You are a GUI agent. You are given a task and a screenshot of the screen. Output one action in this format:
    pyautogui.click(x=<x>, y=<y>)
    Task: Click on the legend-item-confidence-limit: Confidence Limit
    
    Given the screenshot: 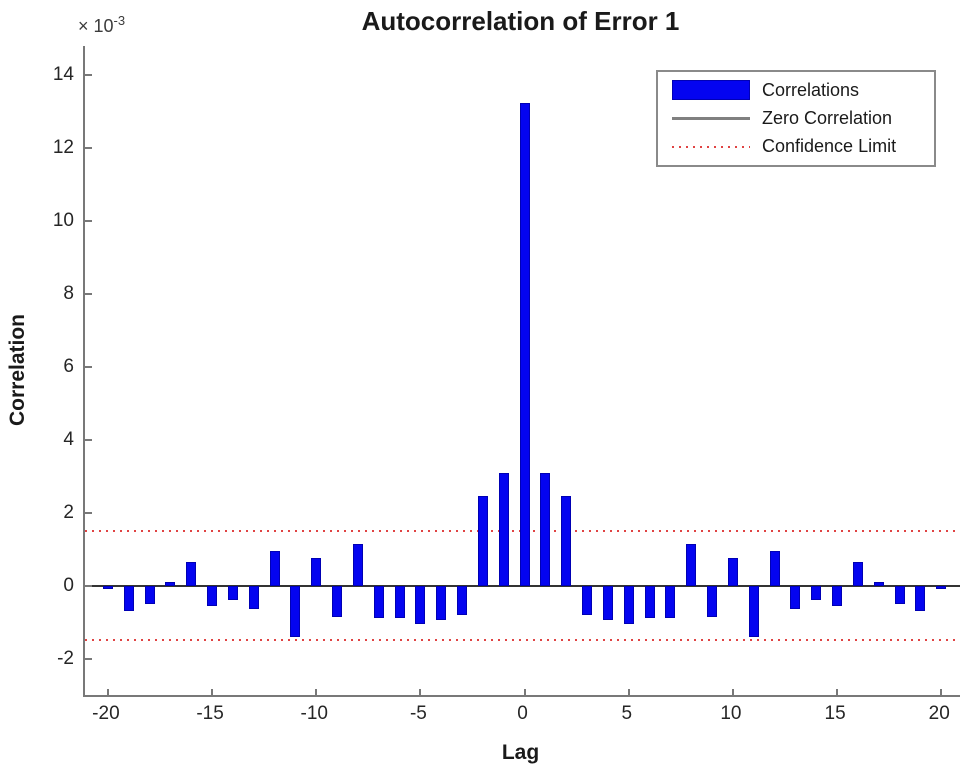 What is the action you would take?
    pyautogui.click(x=803, y=147)
    